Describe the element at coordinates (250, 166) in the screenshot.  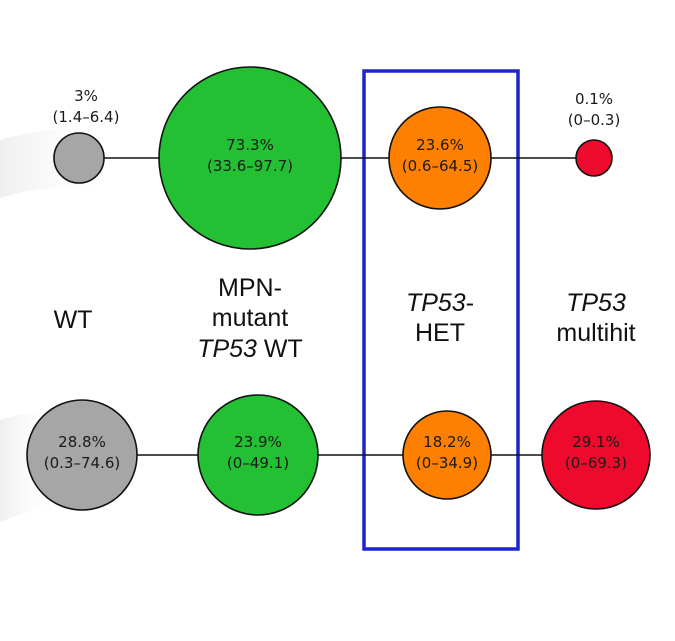
I see `top-mpn-range: (33.6–97.7)` at that location.